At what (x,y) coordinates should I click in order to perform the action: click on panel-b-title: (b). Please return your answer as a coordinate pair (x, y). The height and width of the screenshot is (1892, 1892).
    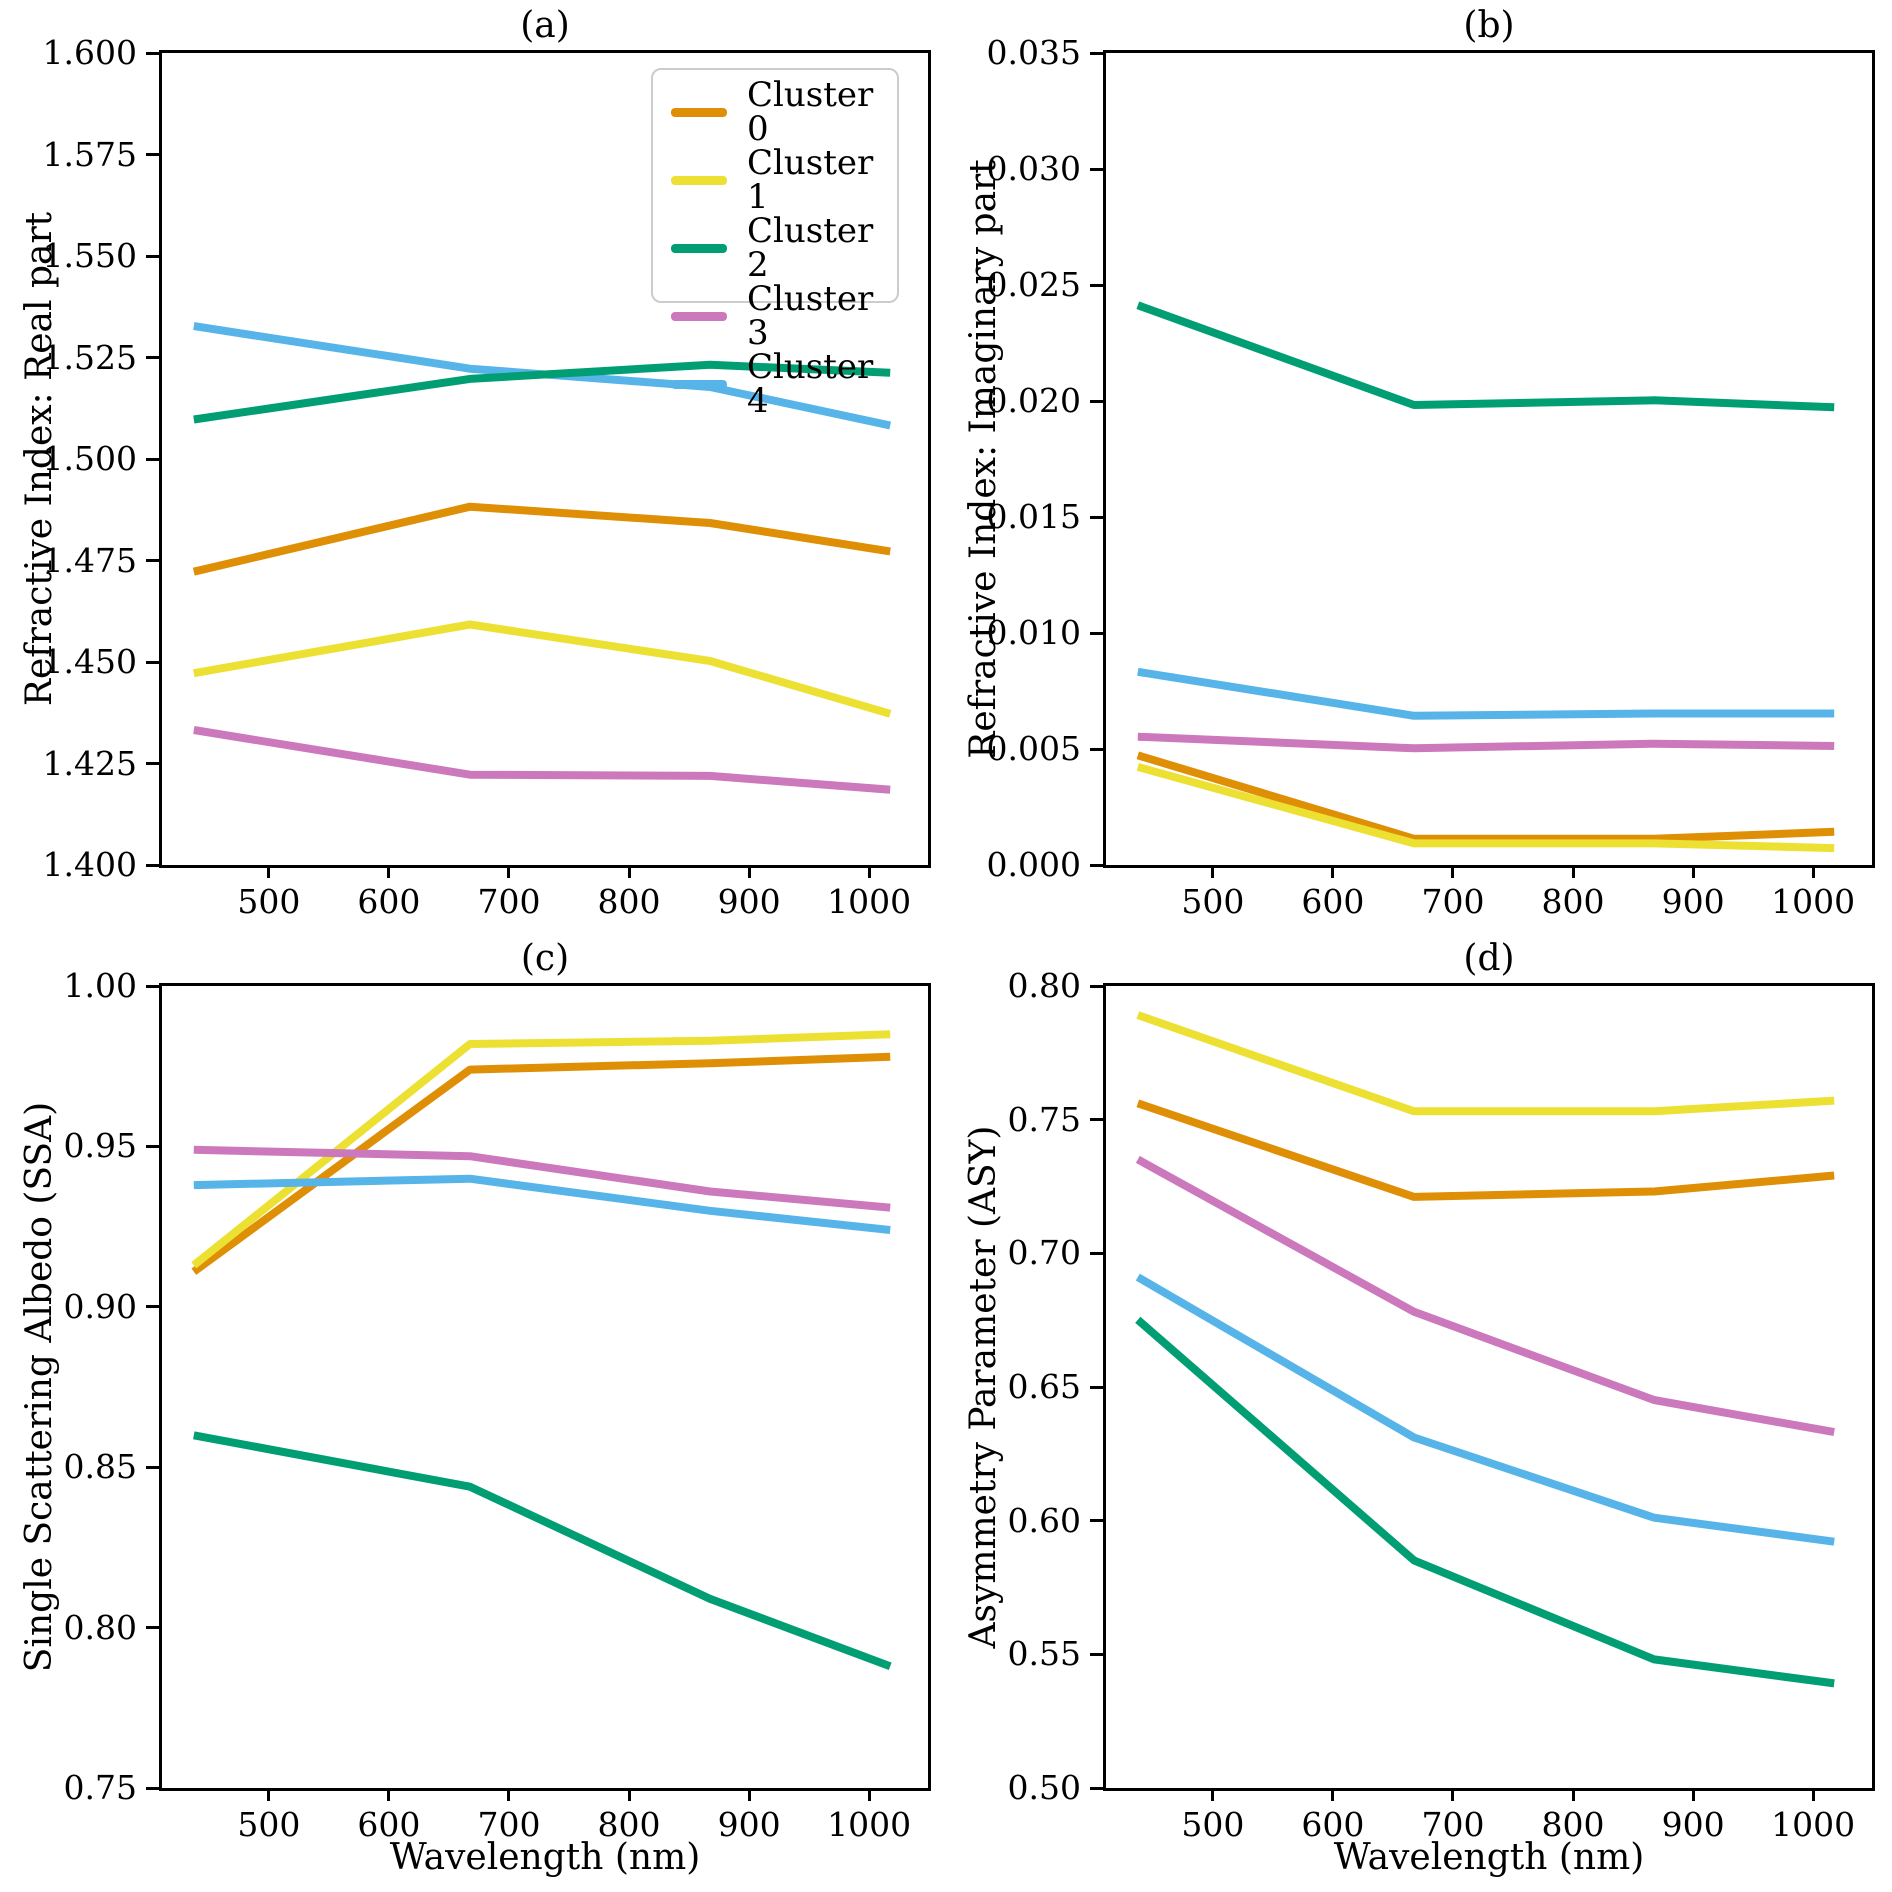
    Looking at the image, I should click on (1489, 25).